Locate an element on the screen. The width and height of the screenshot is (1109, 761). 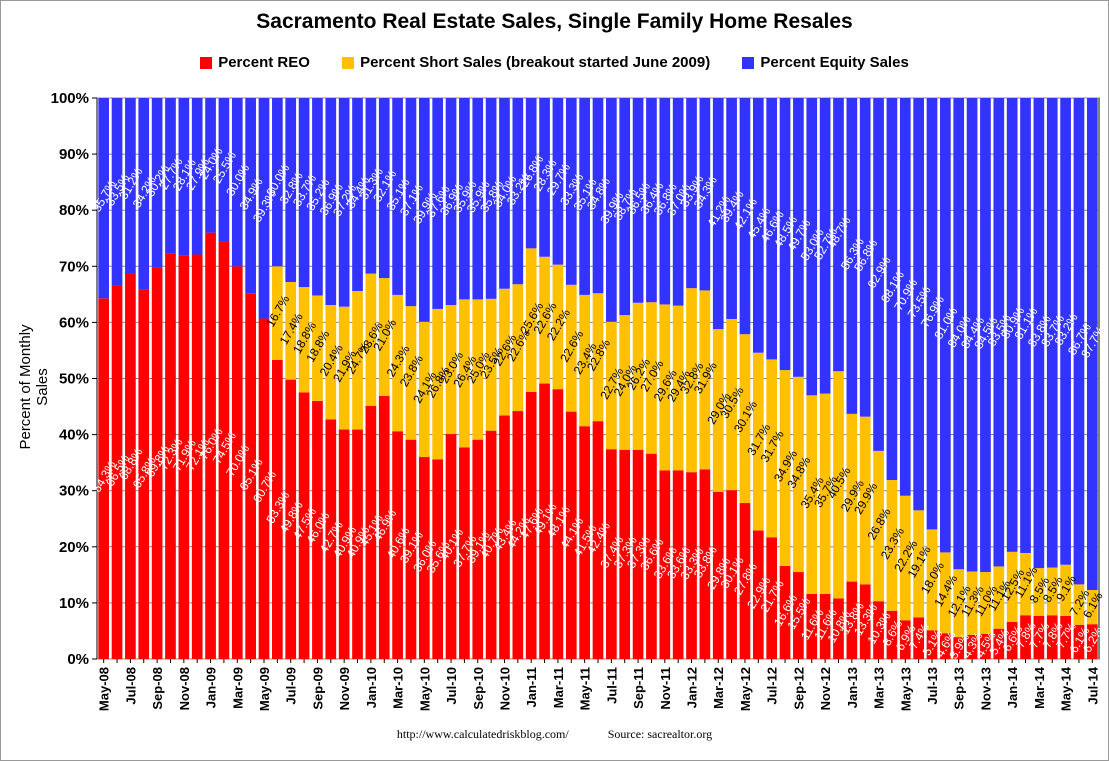
legend-swatch-equity-sales is located at coordinates (748, 62).